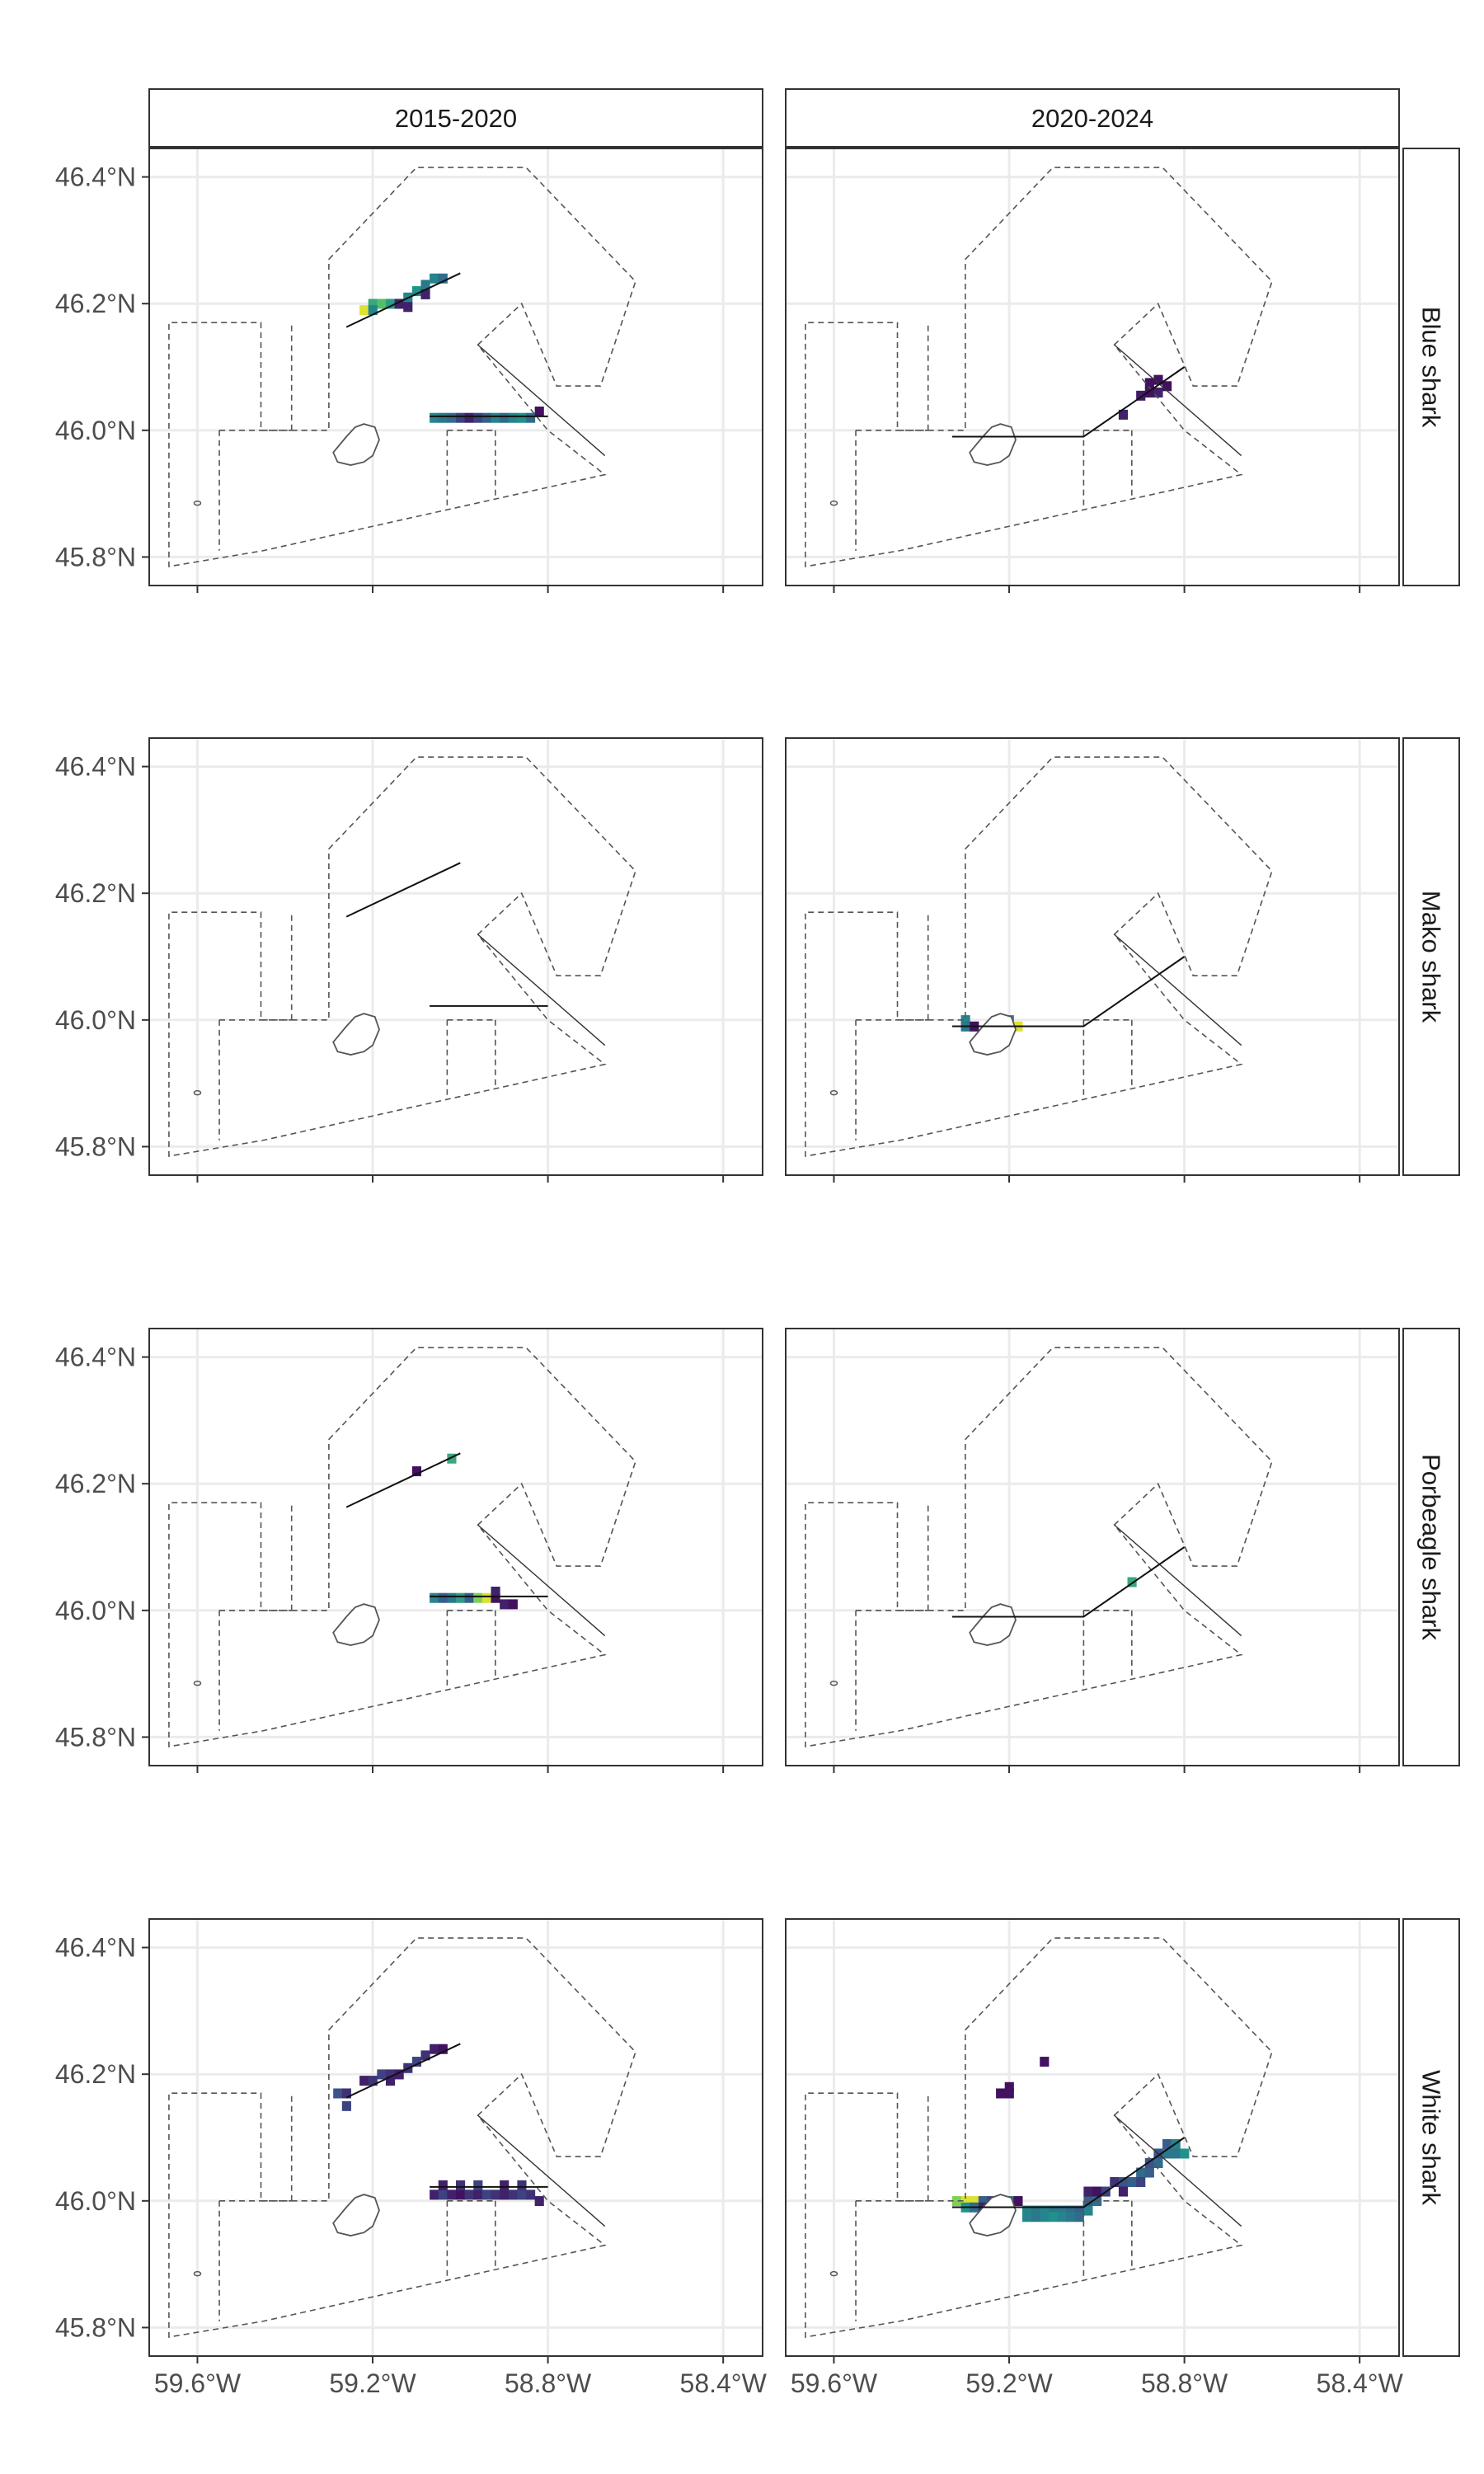 This screenshot has width=1484, height=2474. I want to click on x-tick-label: 58.8°W, so click(1184, 2383).